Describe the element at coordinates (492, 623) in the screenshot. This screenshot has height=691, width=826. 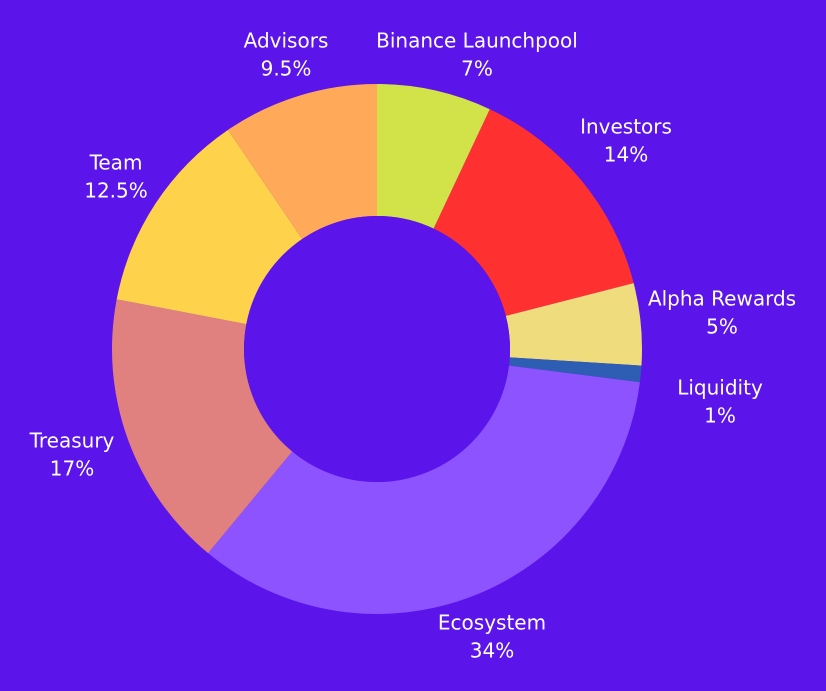
I see `label-name-ecosystem: Ecosystem` at that location.